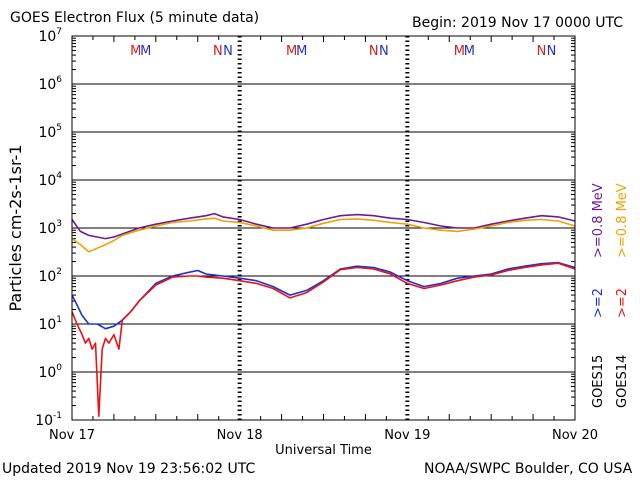 The width and height of the screenshot is (640, 480). Describe the element at coordinates (50, 276) in the screenshot. I see `y-tick-label: 10²` at that location.